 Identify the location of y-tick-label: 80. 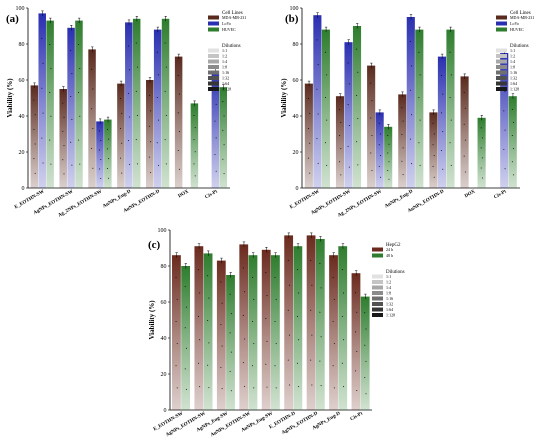
(164, 267).